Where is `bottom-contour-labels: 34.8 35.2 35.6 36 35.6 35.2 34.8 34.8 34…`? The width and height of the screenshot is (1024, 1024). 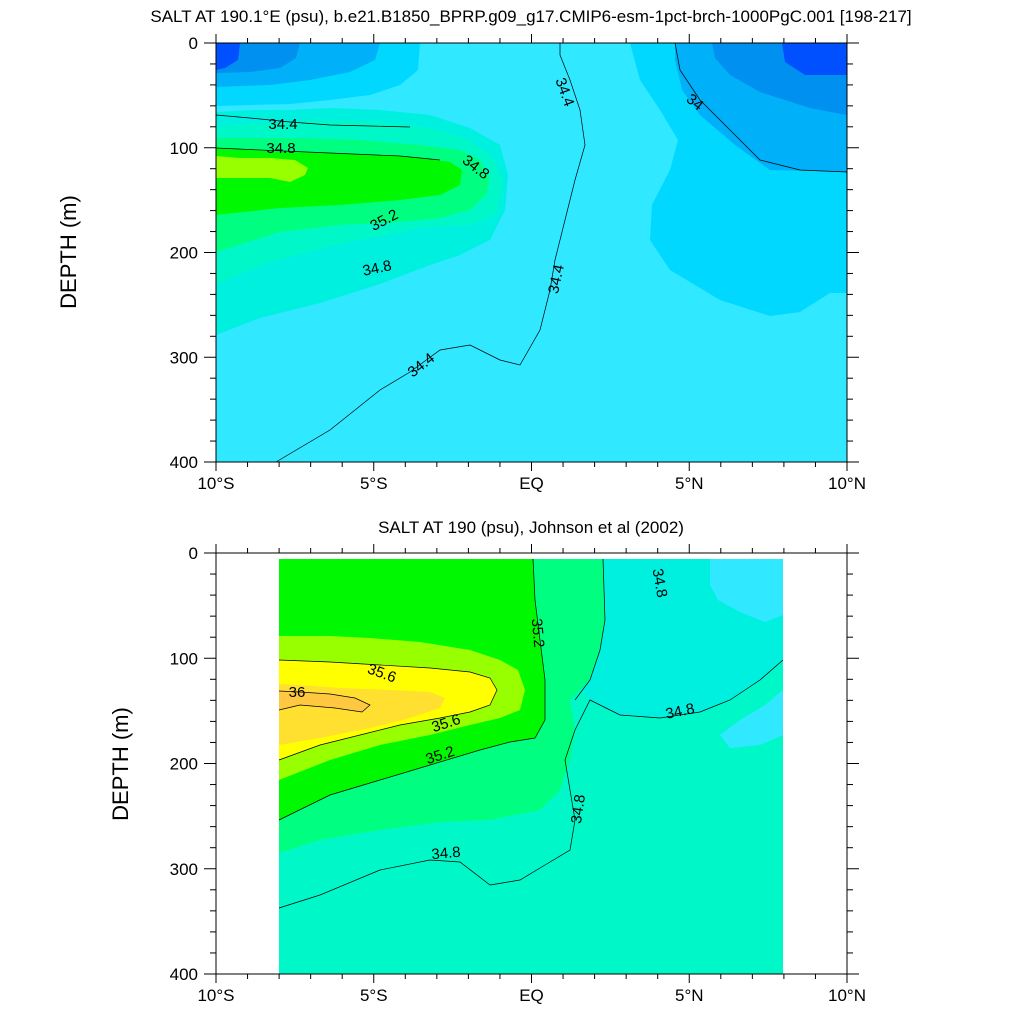 bottom-contour-labels: 34.8 35.2 35.6 36 35.6 35.2 34.8 34.8 34… is located at coordinates (492, 715).